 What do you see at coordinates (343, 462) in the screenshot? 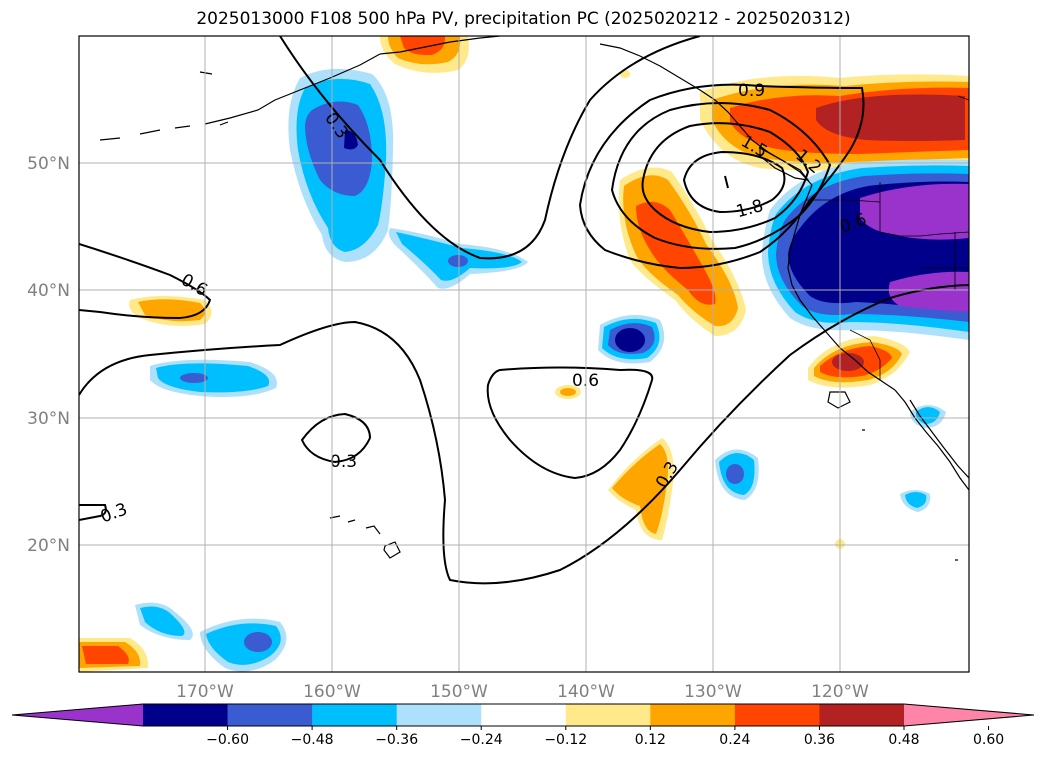
I see `contour-label: 0.3` at bounding box center [343, 462].